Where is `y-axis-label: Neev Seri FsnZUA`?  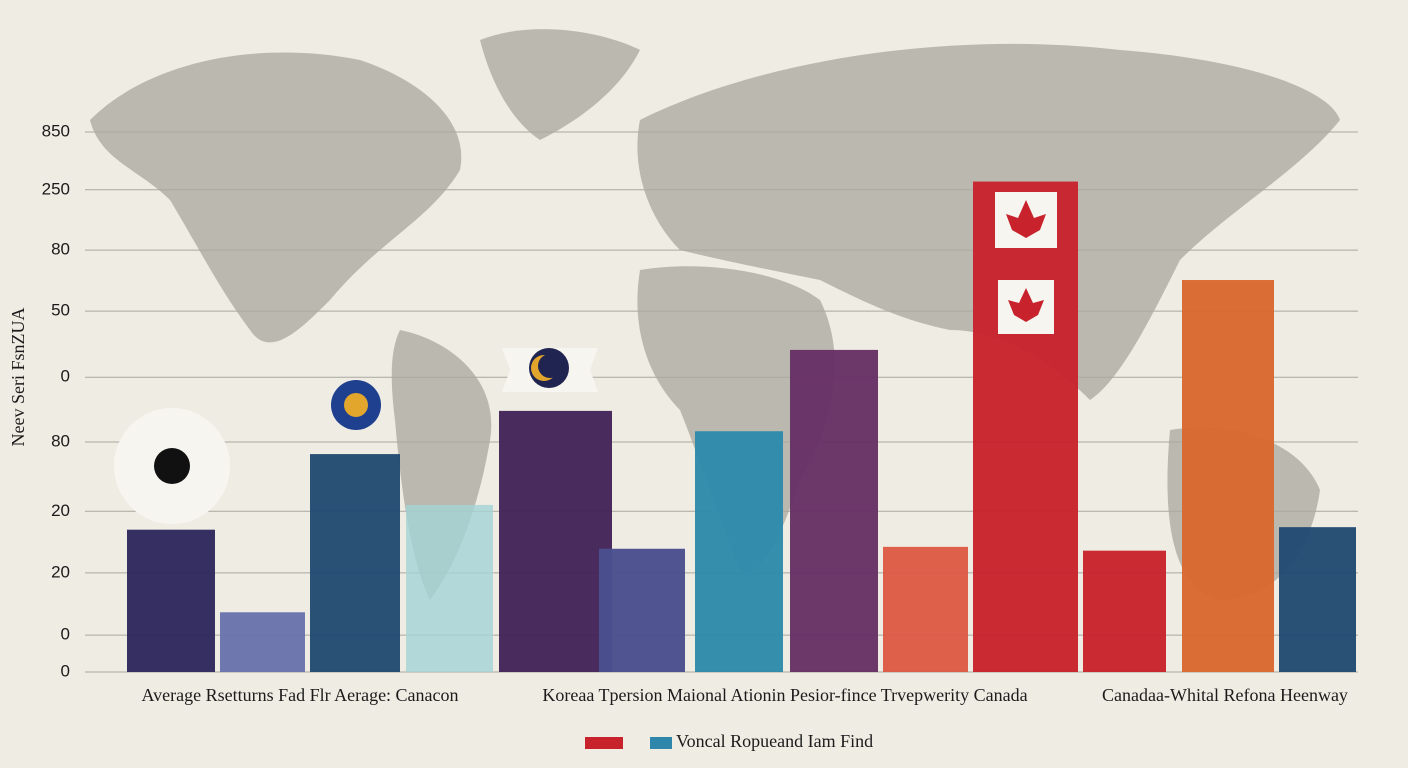 y-axis-label: Neev Seri FsnZUA is located at coordinates (18, 377).